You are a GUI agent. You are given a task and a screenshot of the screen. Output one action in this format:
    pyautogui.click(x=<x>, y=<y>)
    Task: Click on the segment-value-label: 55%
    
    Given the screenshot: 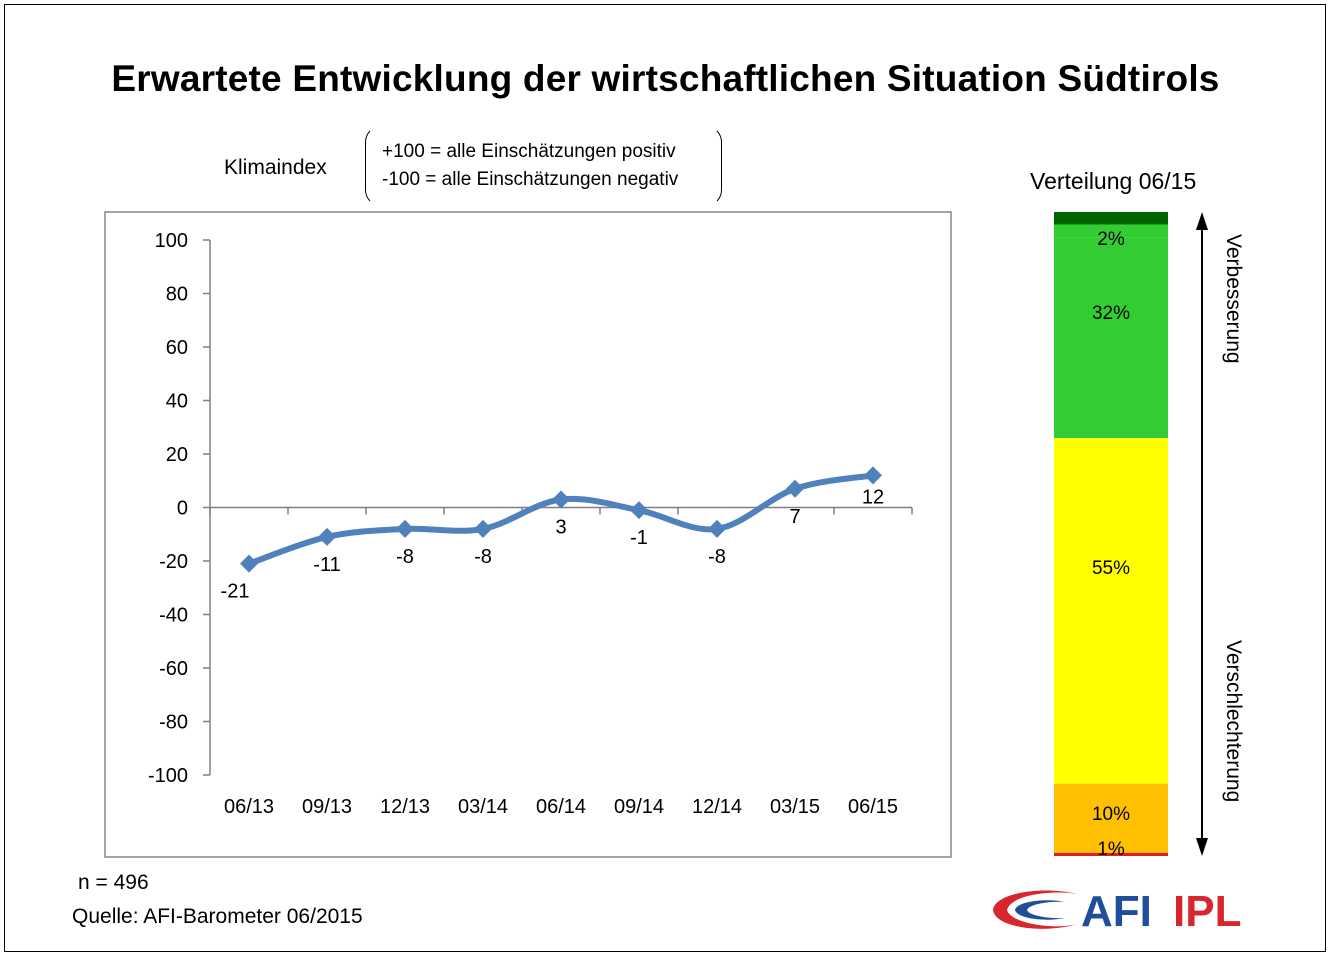 What is the action you would take?
    pyautogui.click(x=1111, y=569)
    